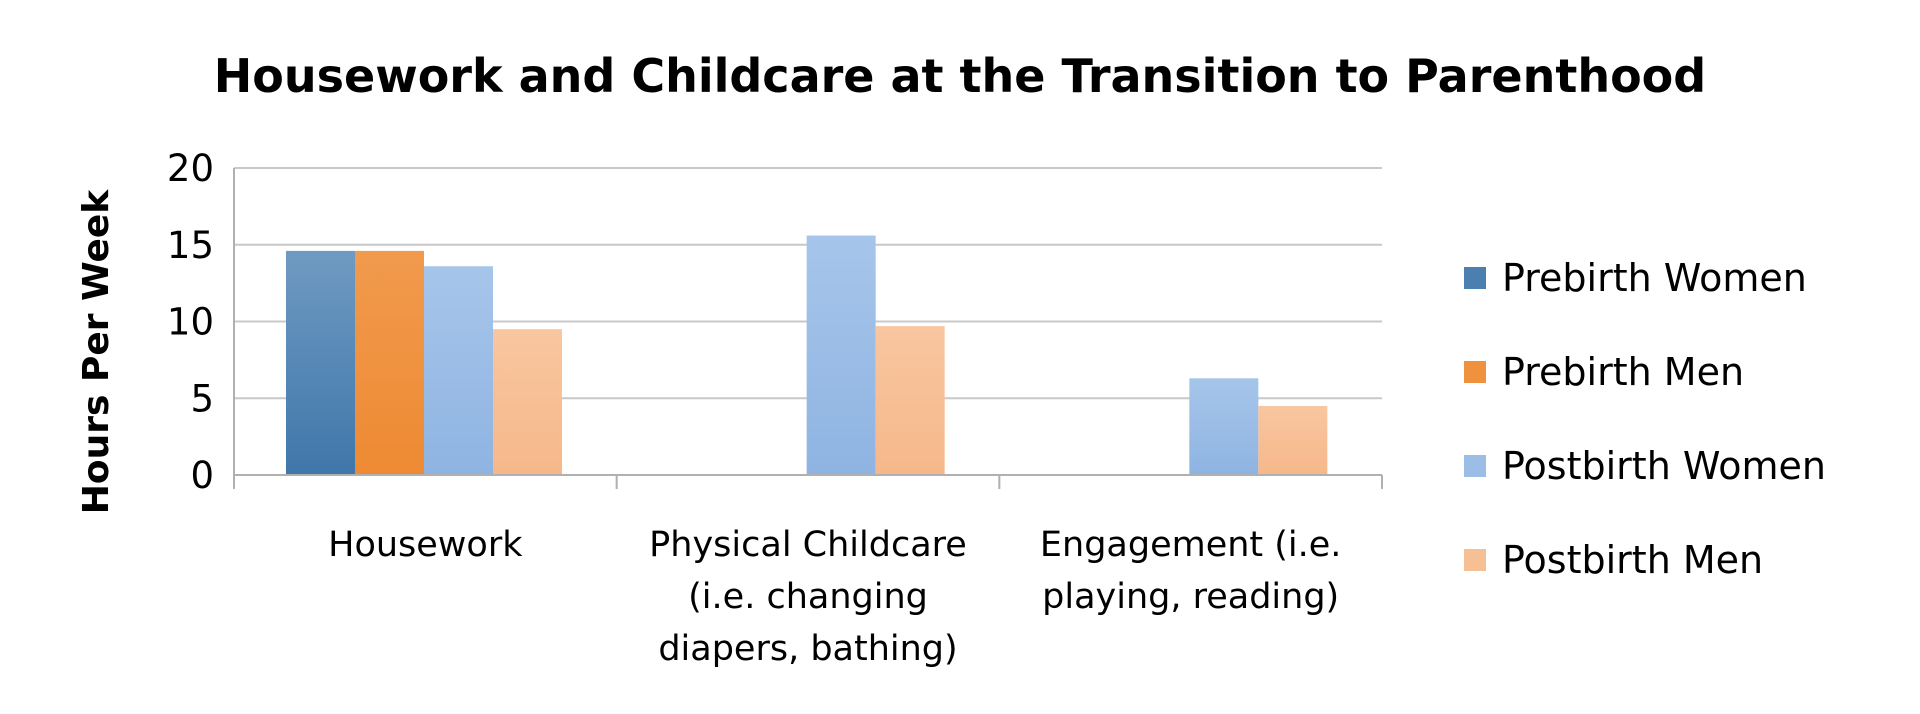  I want to click on category-label-line: (i.e. changing, so click(808, 597).